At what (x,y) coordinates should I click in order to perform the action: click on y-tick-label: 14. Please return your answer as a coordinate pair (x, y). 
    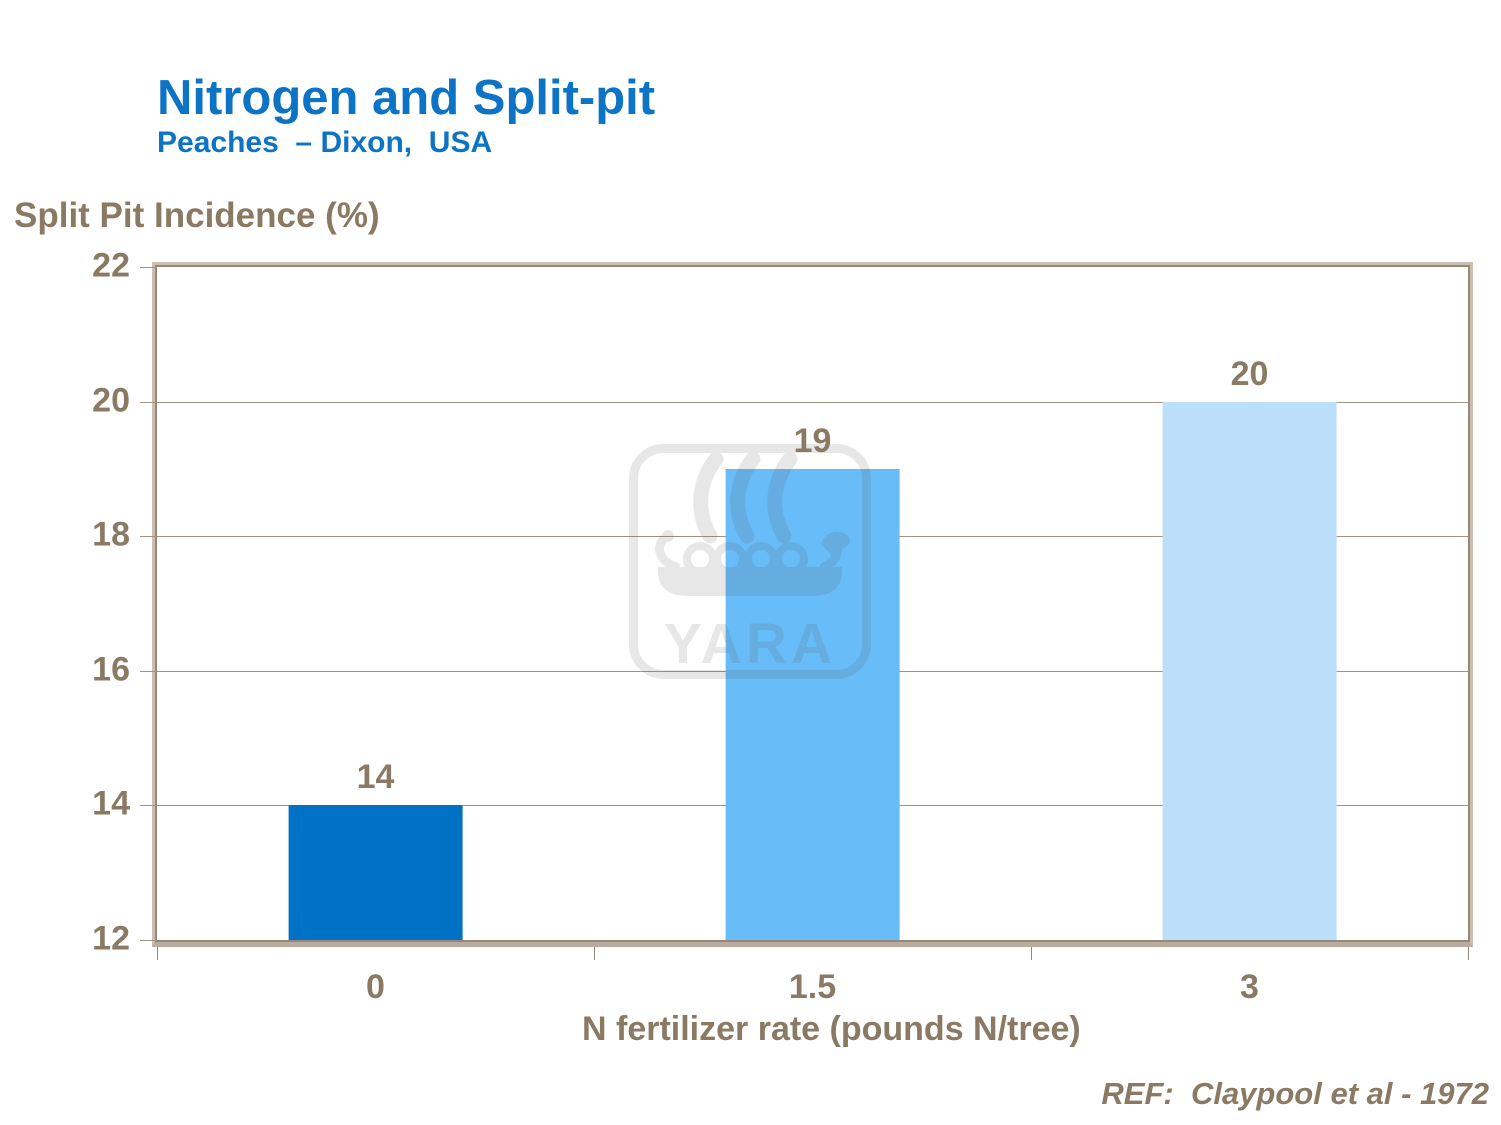
    Looking at the image, I should click on (111, 804).